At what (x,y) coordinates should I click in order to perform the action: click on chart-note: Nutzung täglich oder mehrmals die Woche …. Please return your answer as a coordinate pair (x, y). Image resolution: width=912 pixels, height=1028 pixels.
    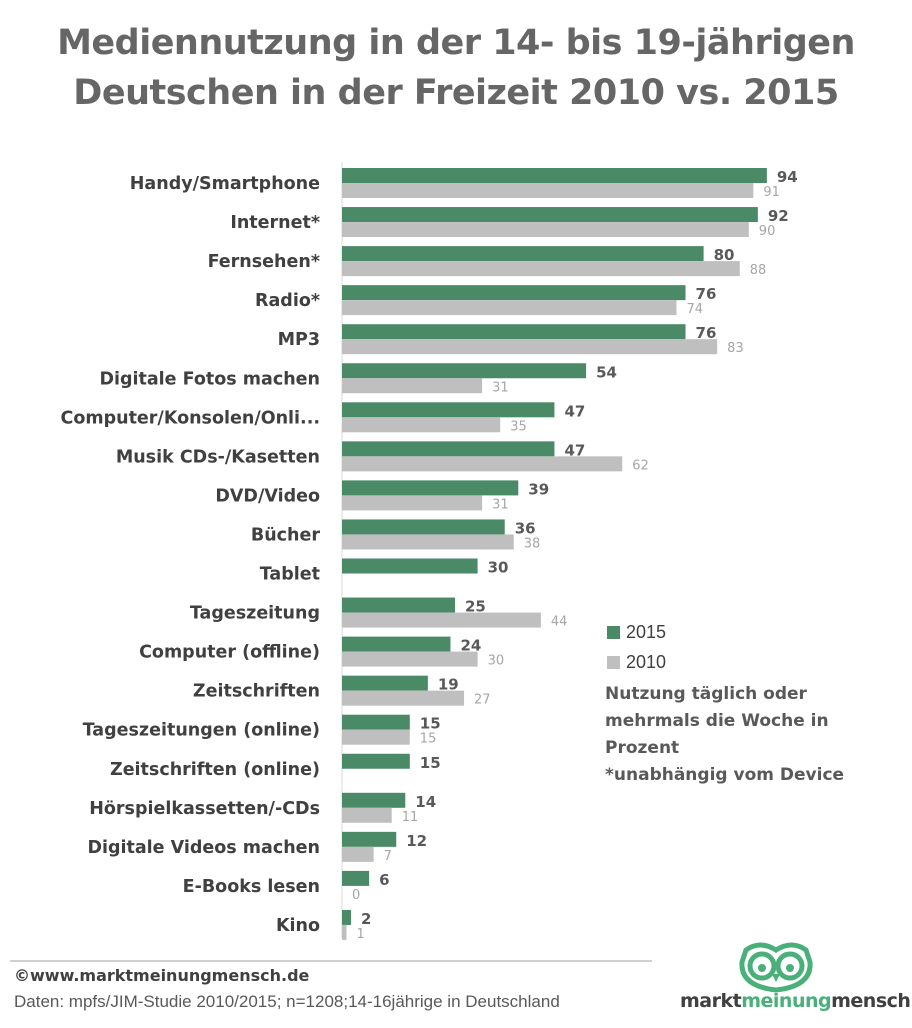
    Looking at the image, I should click on (750, 735).